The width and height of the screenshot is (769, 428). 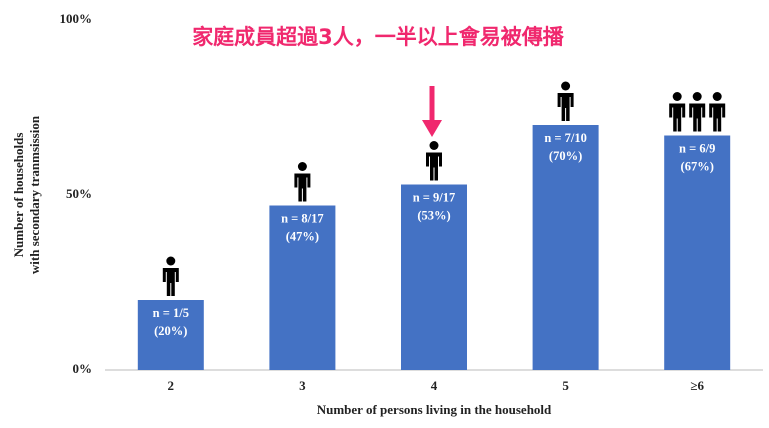 What do you see at coordinates (697, 166) in the screenshot?
I see `value-label: (67%)` at bounding box center [697, 166].